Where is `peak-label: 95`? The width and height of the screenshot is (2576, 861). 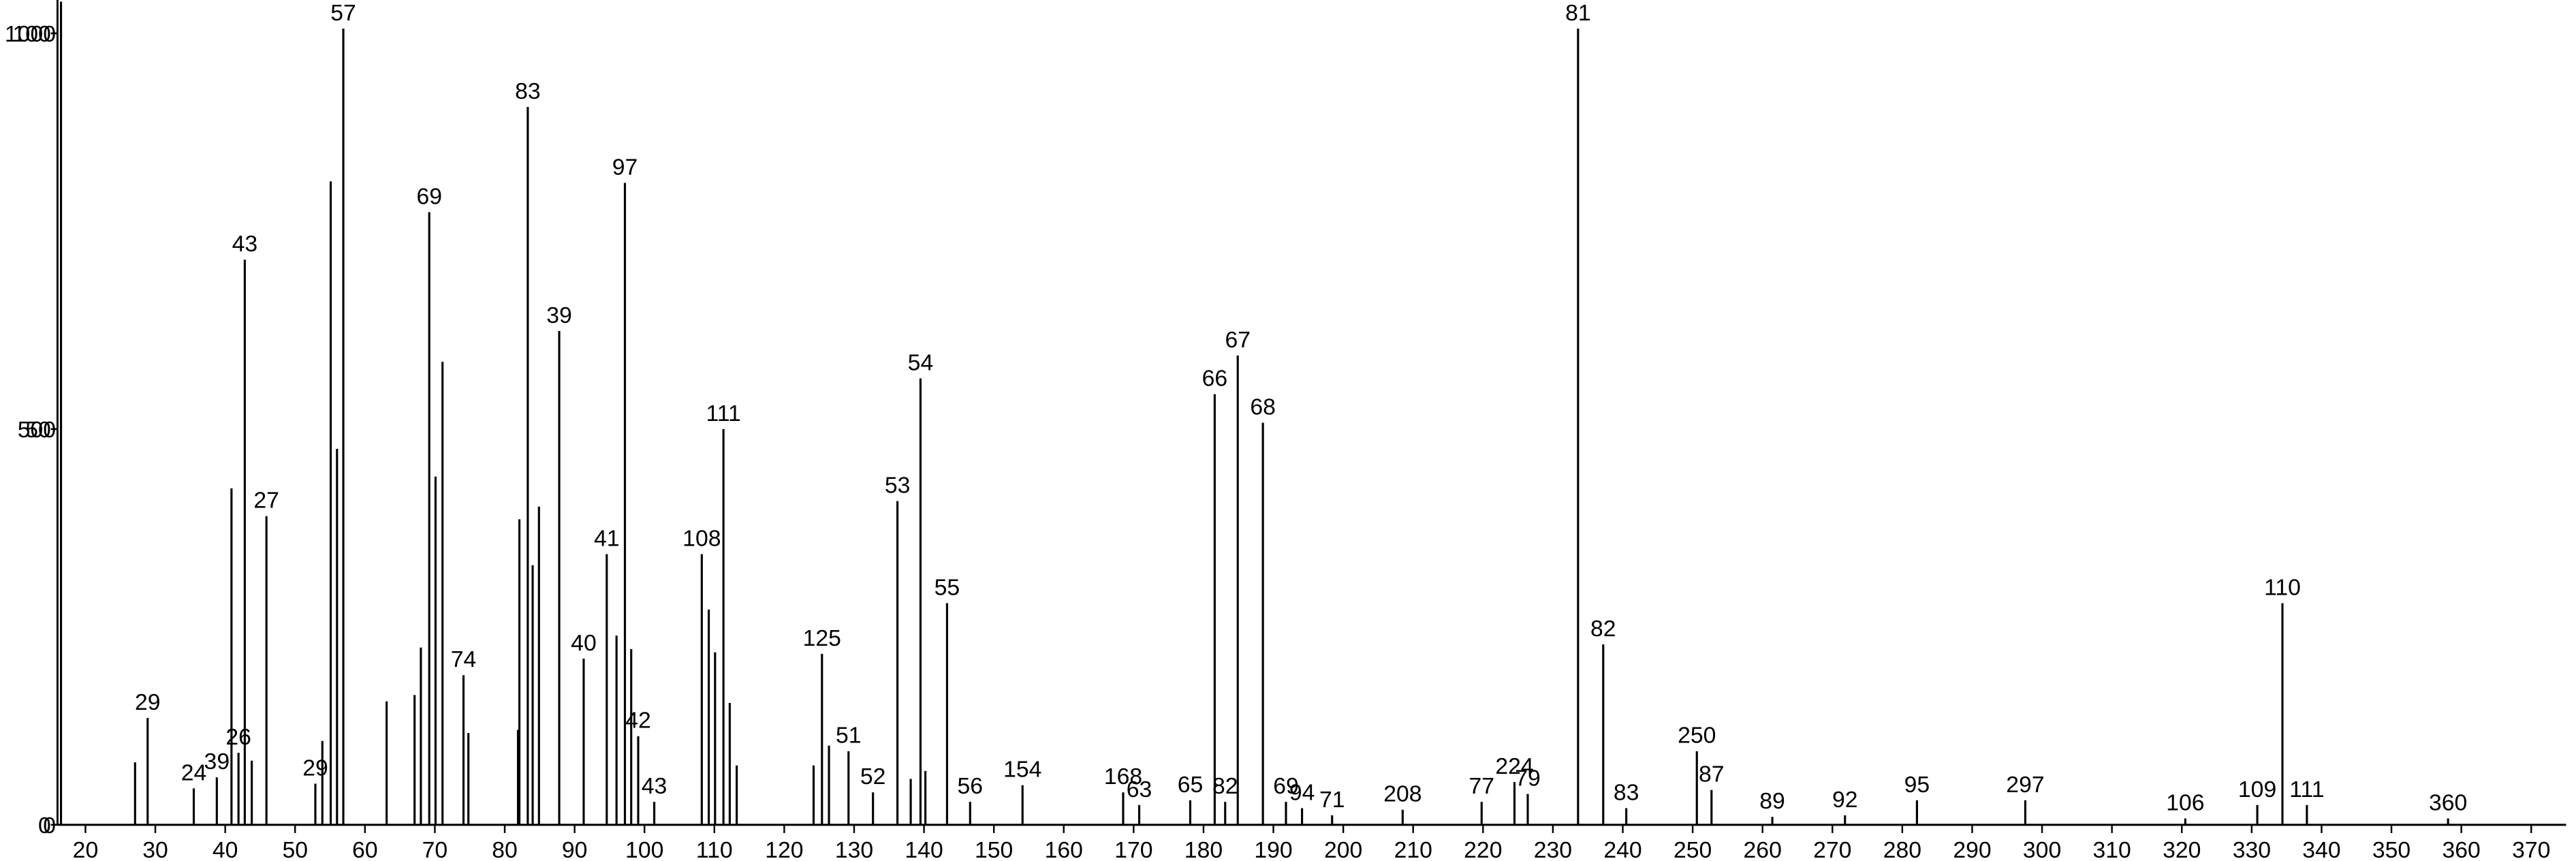 peak-label: 95 is located at coordinates (1917, 785).